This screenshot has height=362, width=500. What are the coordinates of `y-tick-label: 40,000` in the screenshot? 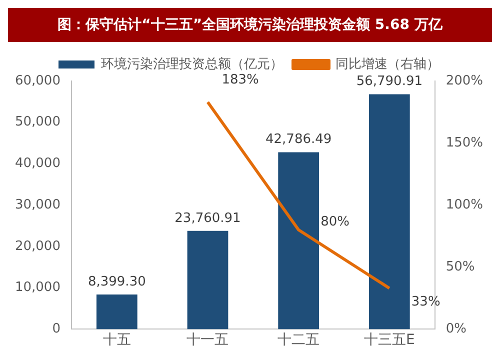 It's located at (37, 164).